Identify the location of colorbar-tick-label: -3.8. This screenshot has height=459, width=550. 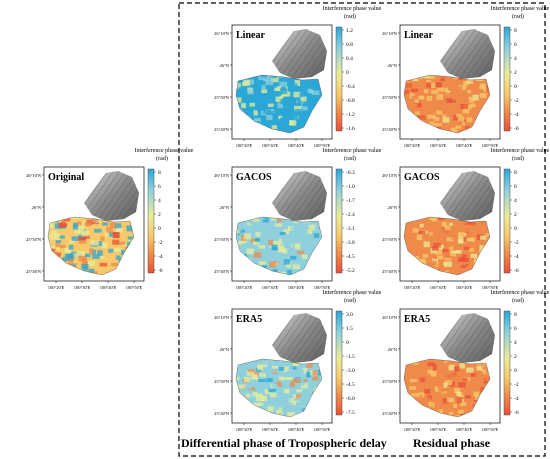
(350, 243).